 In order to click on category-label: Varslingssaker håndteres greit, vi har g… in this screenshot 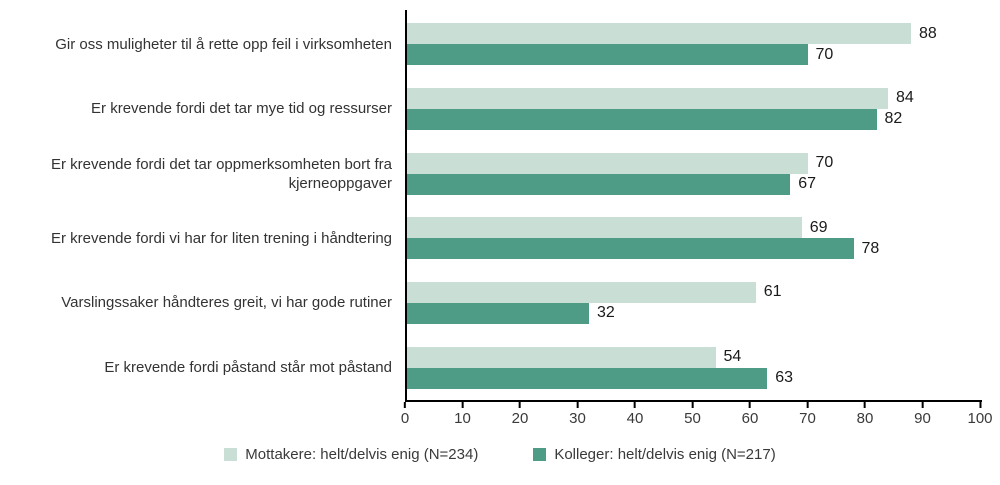, I will do `click(226, 303)`.